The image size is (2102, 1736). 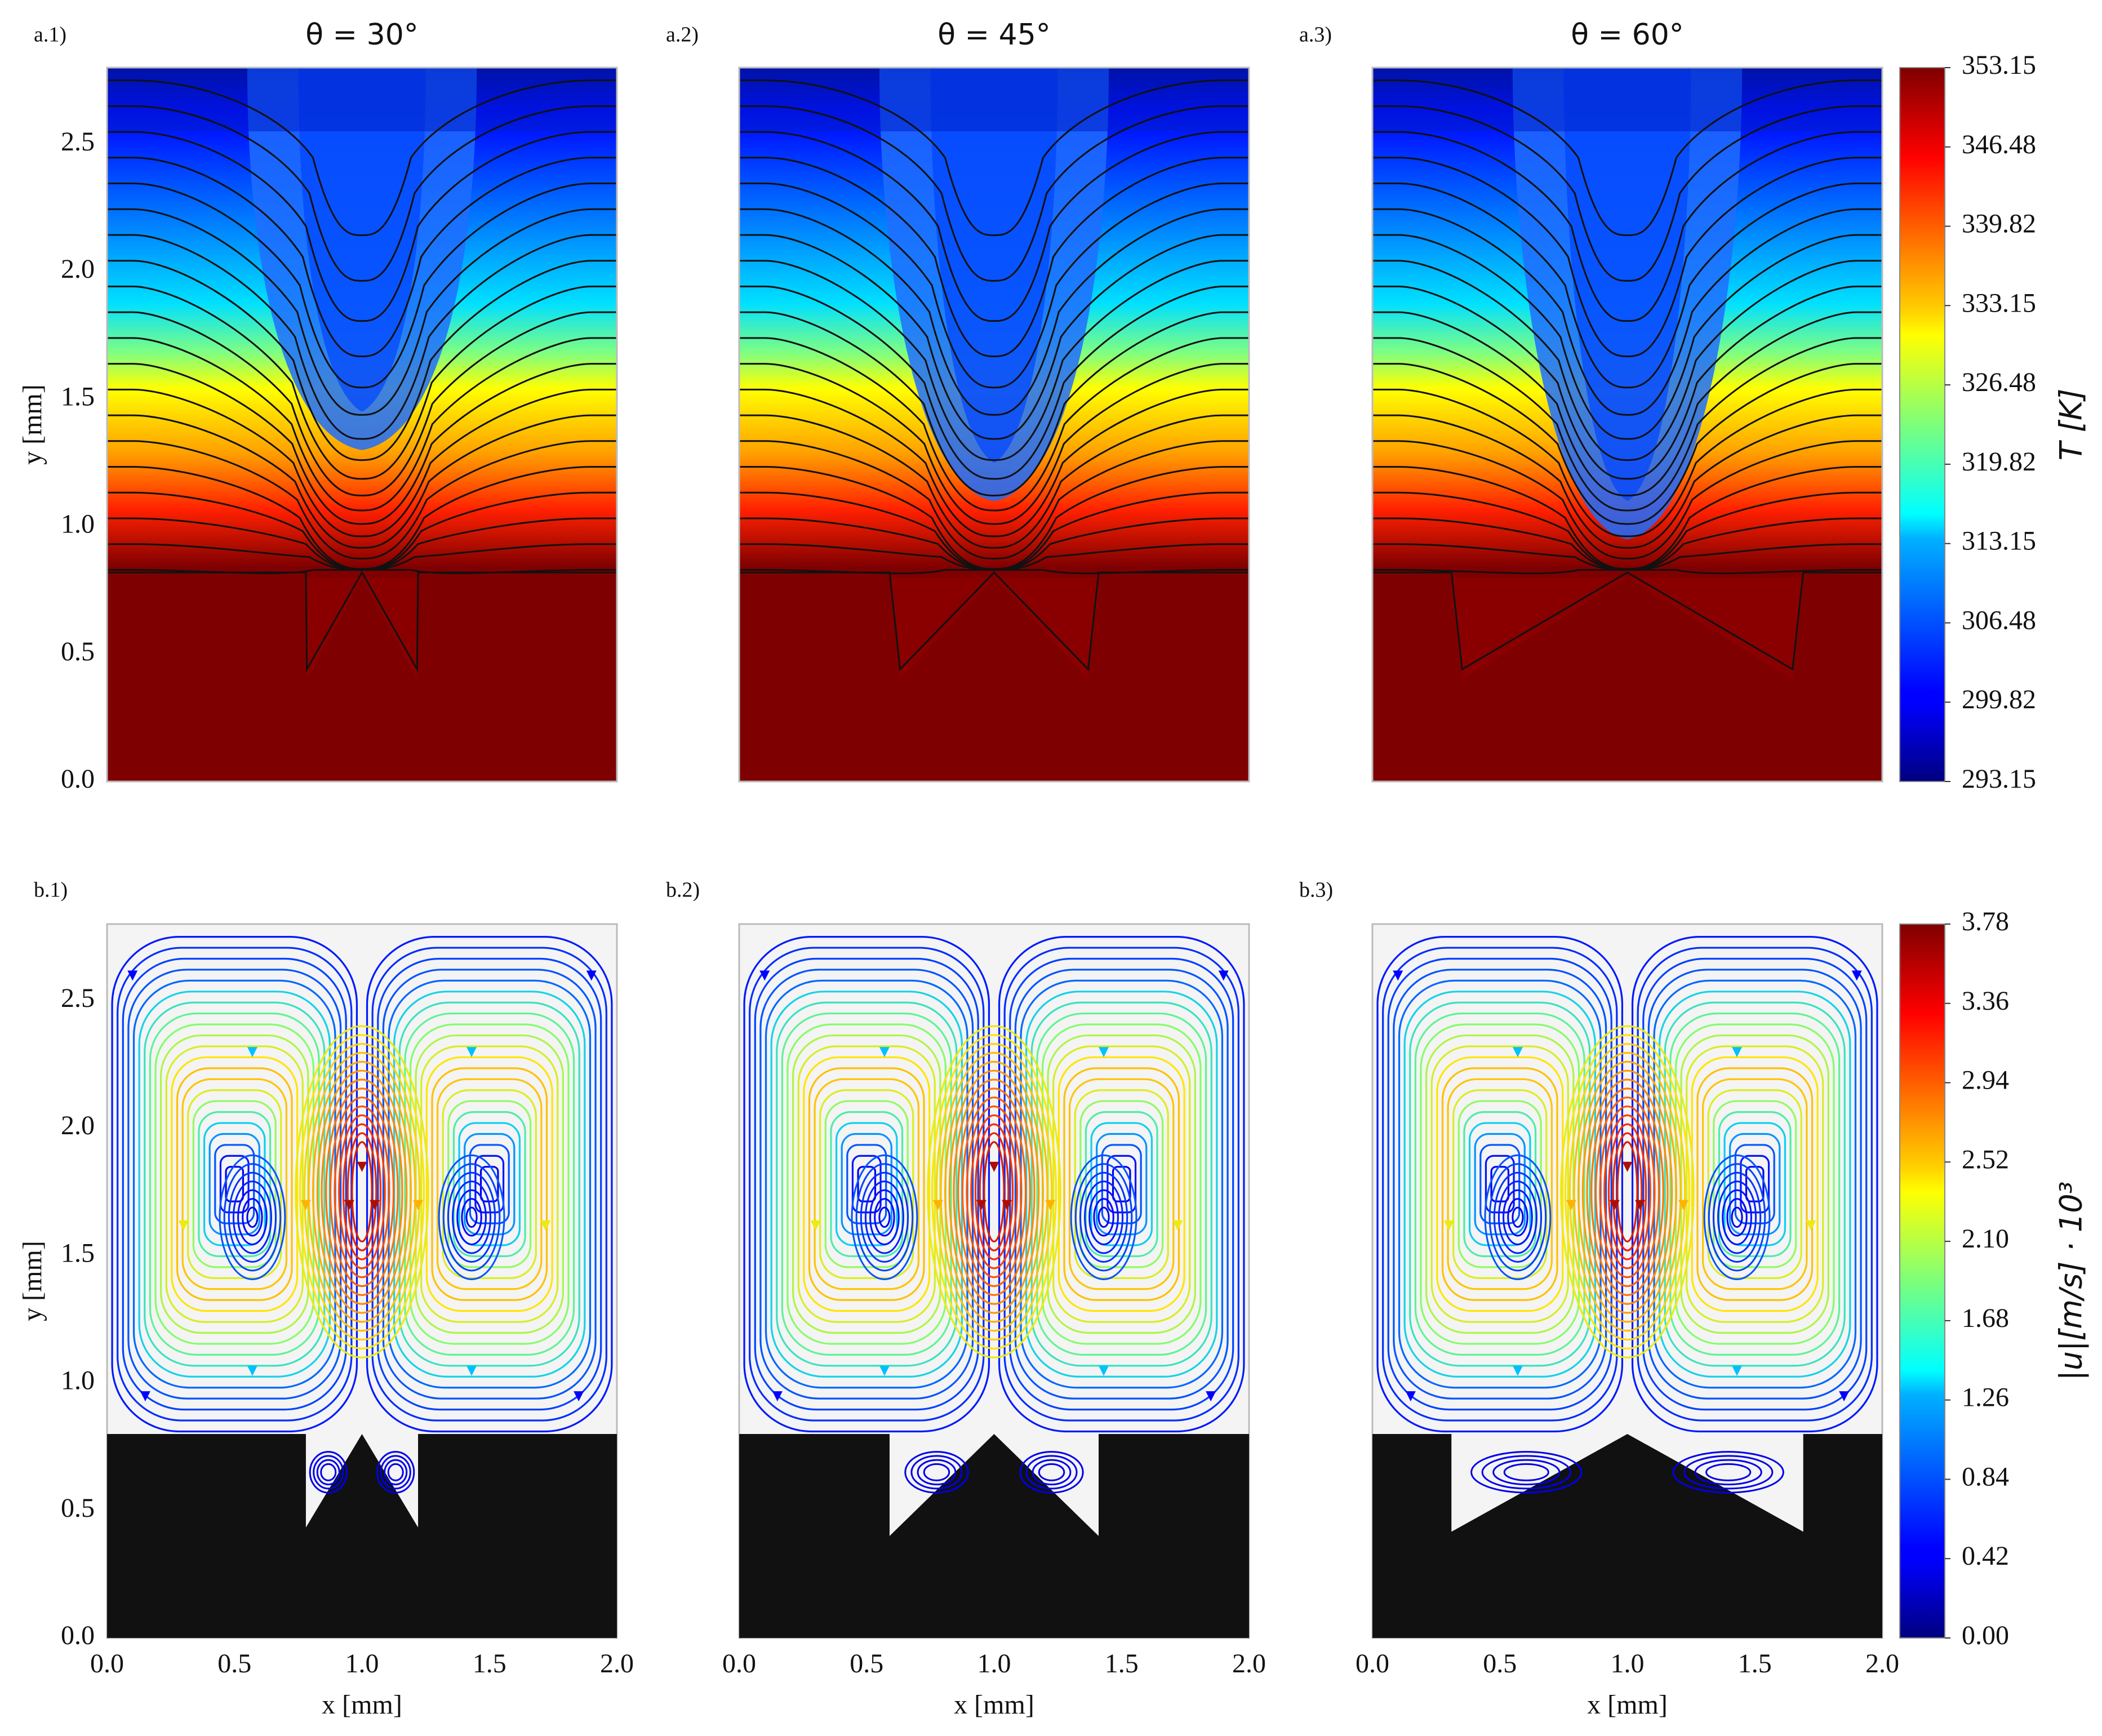 I want to click on x-tick-label: 1.5, so click(x=490, y=1664).